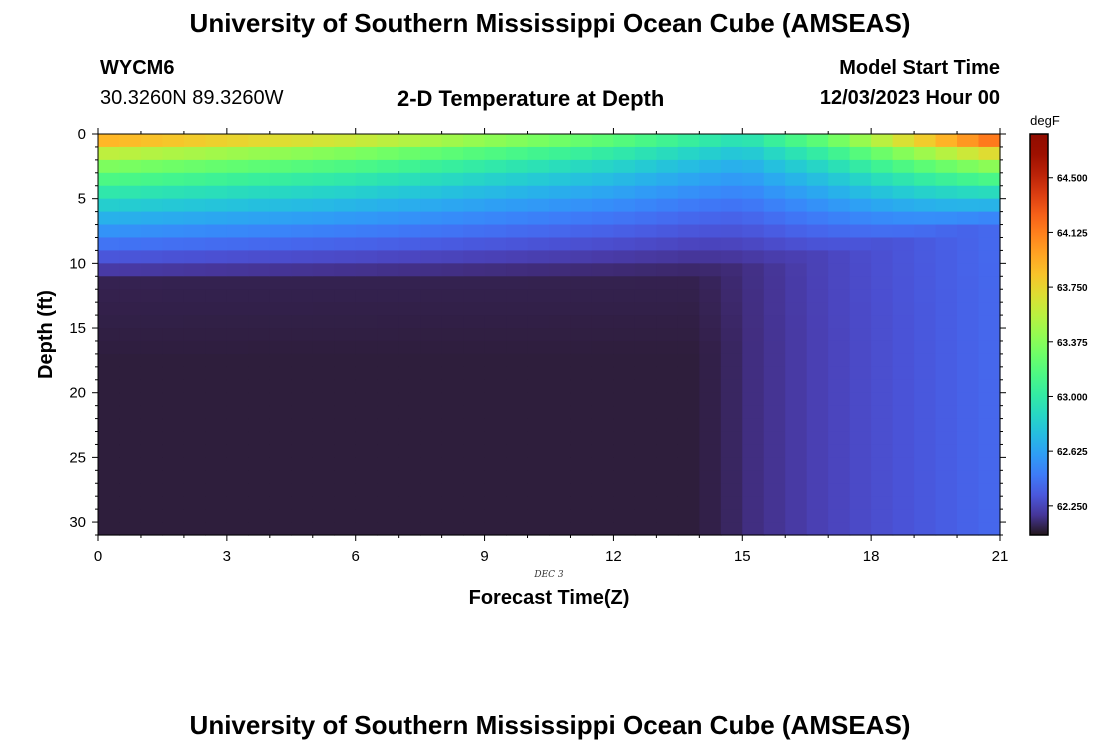 Image resolution: width=1100 pixels, height=750 pixels. What do you see at coordinates (77, 328) in the screenshot?
I see `y-tick-label: 15` at bounding box center [77, 328].